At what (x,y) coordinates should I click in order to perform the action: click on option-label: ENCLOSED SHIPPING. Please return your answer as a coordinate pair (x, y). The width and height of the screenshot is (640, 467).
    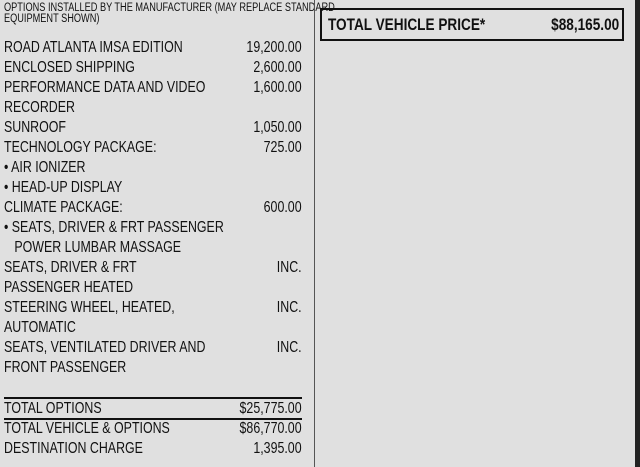
    Looking at the image, I should click on (69, 67).